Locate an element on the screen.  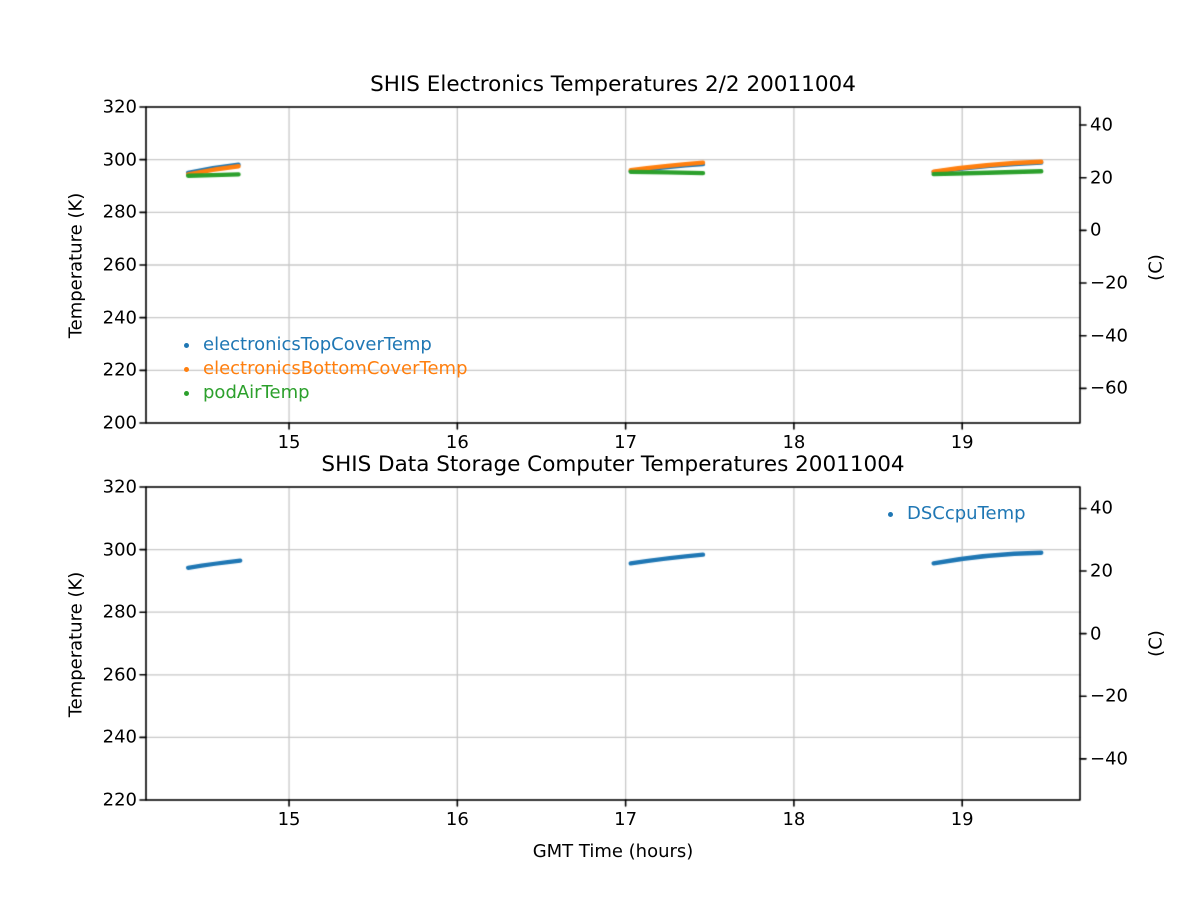
dsc-ylabel-left: Temperature (K) is located at coordinates (76, 644).